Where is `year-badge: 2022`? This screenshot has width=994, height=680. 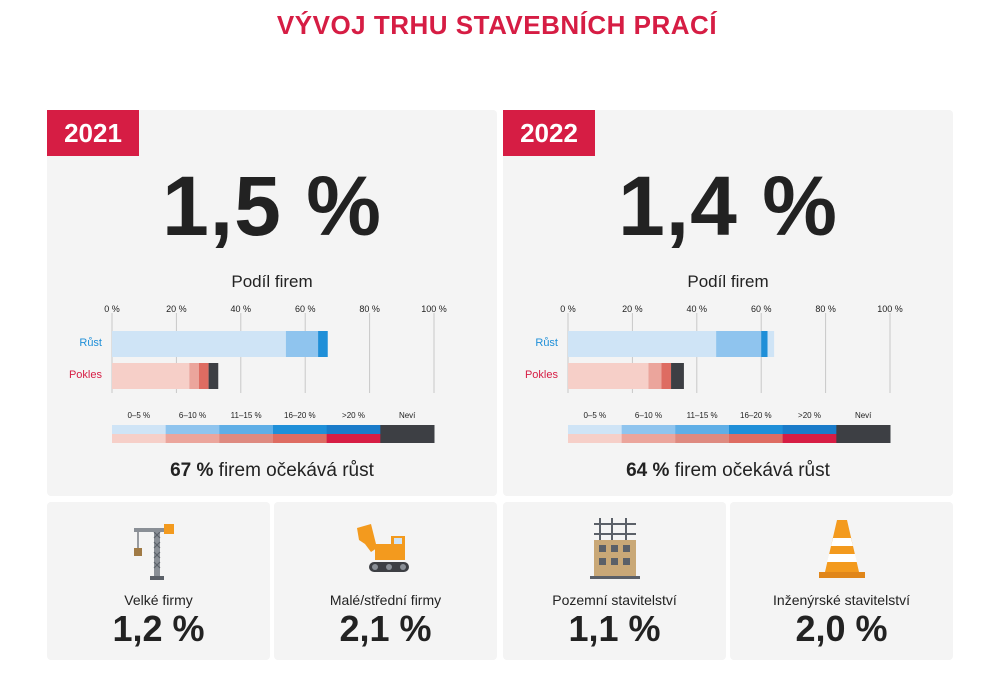
year-badge: 2022 is located at coordinates (549, 133).